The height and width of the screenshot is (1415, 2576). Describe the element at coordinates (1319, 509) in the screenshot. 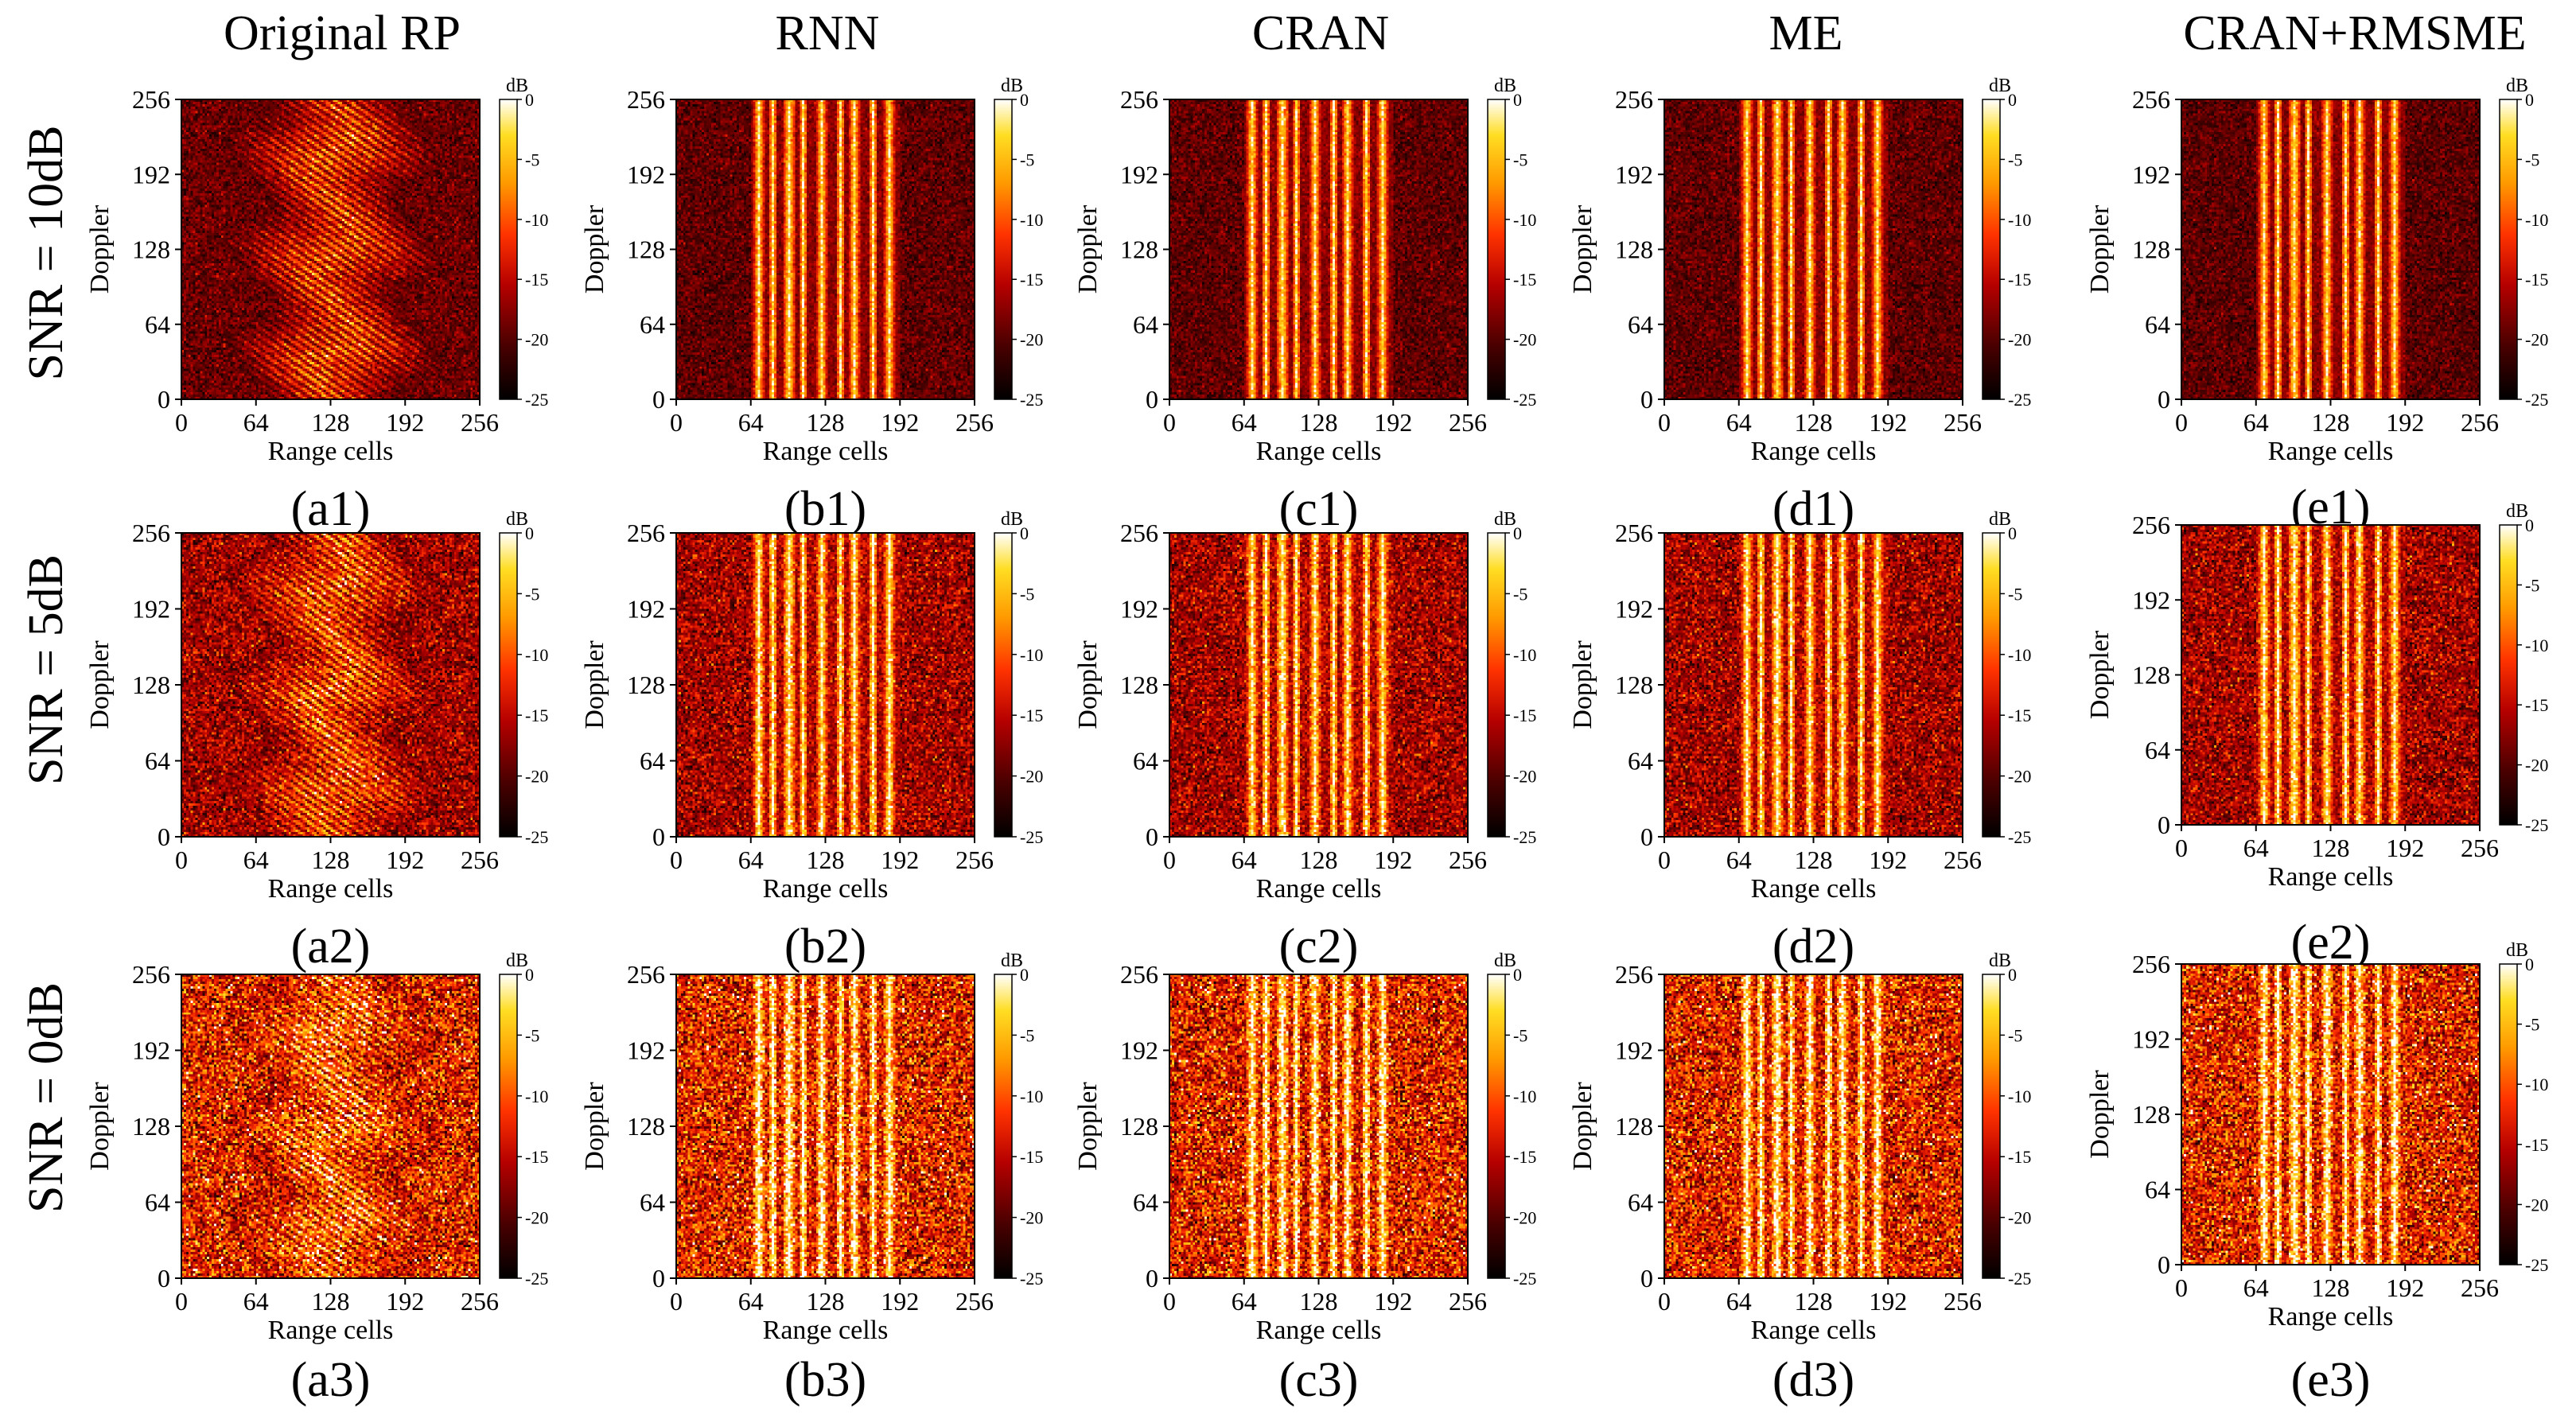

I see `panel-caption: (c1)` at that location.